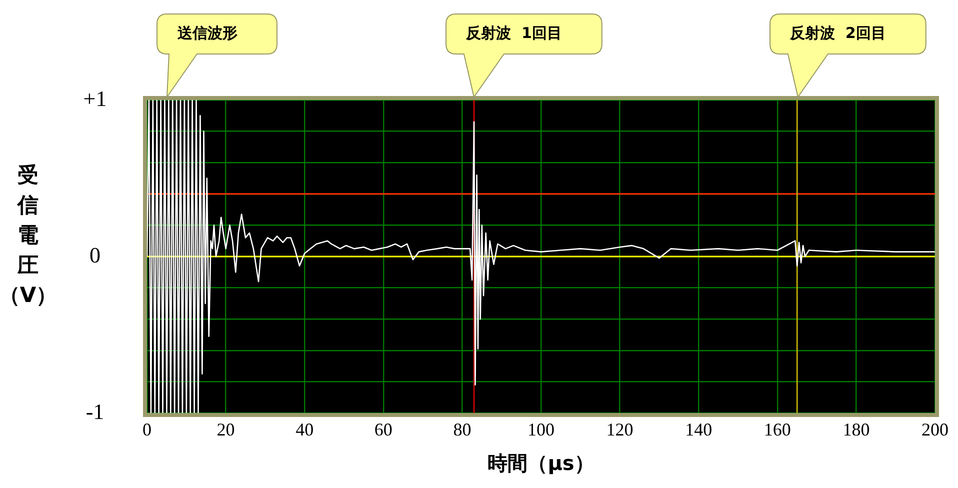 This screenshot has height=488, width=958. Describe the element at coordinates (541, 463) in the screenshot. I see `x-axis-title: 時間（μs）` at that location.